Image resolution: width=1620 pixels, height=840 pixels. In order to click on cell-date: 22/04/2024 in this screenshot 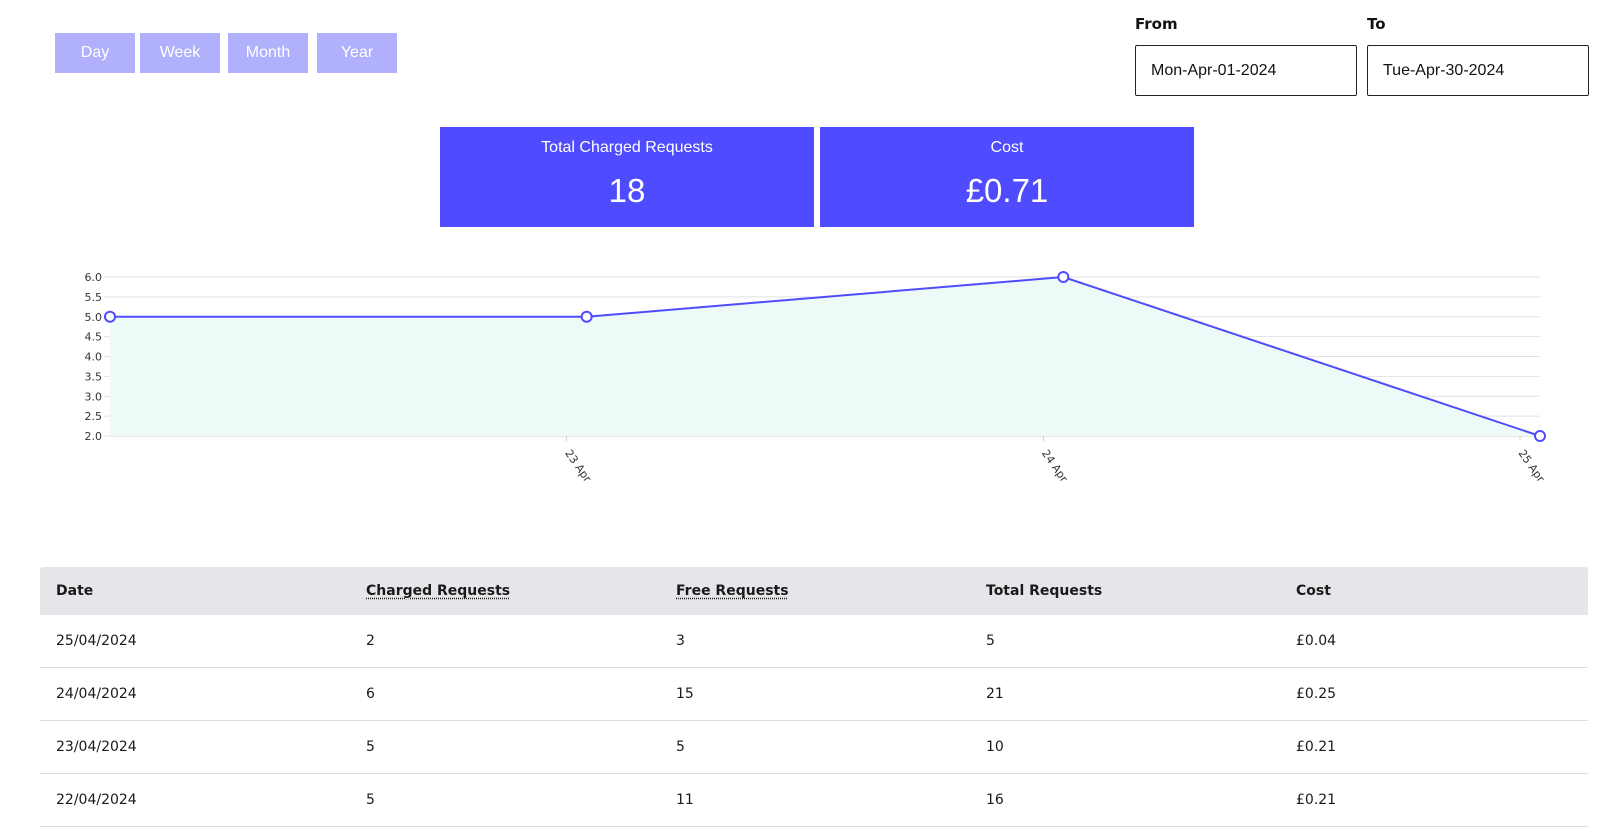, I will do `click(195, 800)`.